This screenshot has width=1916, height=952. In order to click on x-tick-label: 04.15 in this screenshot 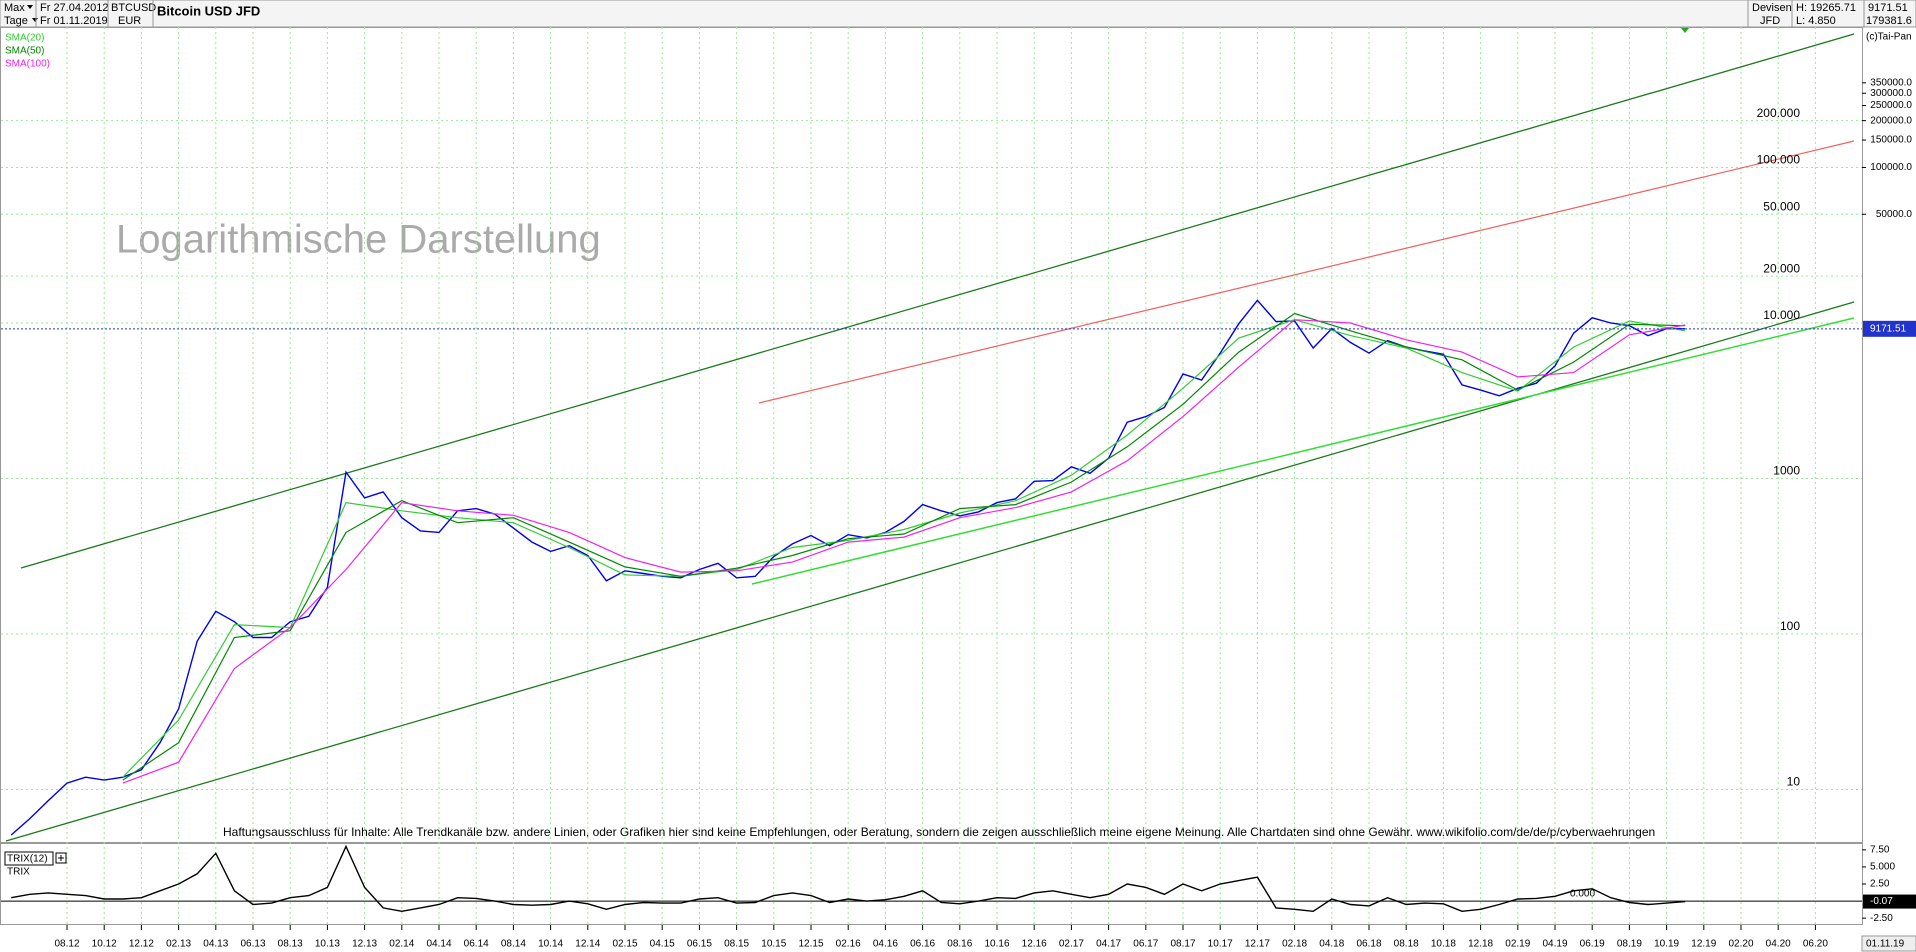, I will do `click(662, 944)`.